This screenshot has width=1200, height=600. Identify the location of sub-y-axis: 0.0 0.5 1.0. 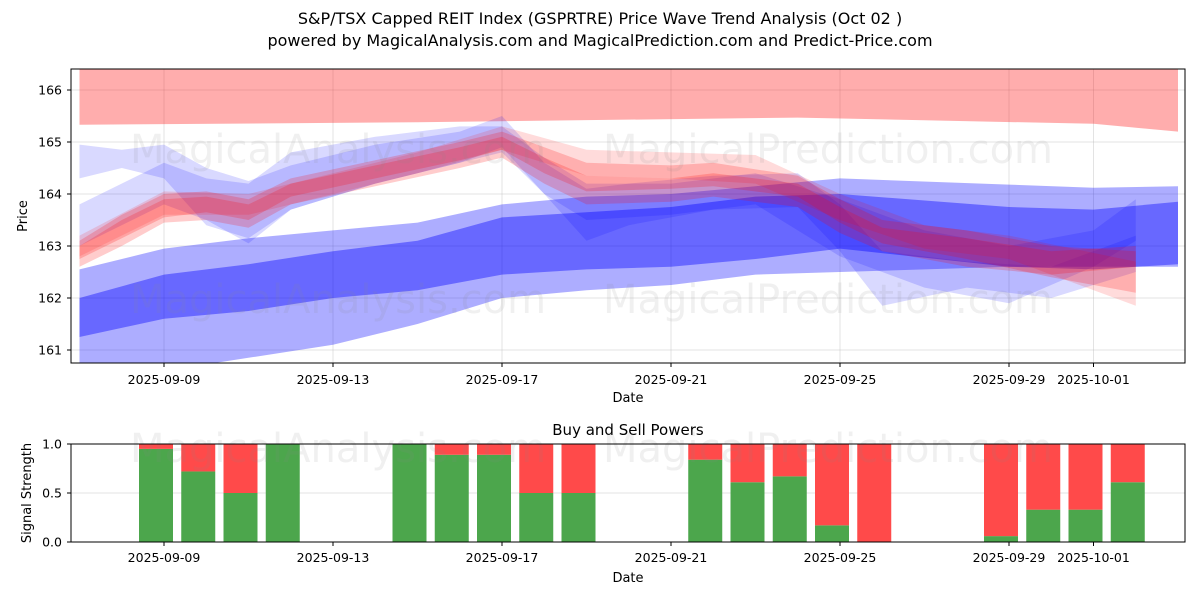
(56, 493).